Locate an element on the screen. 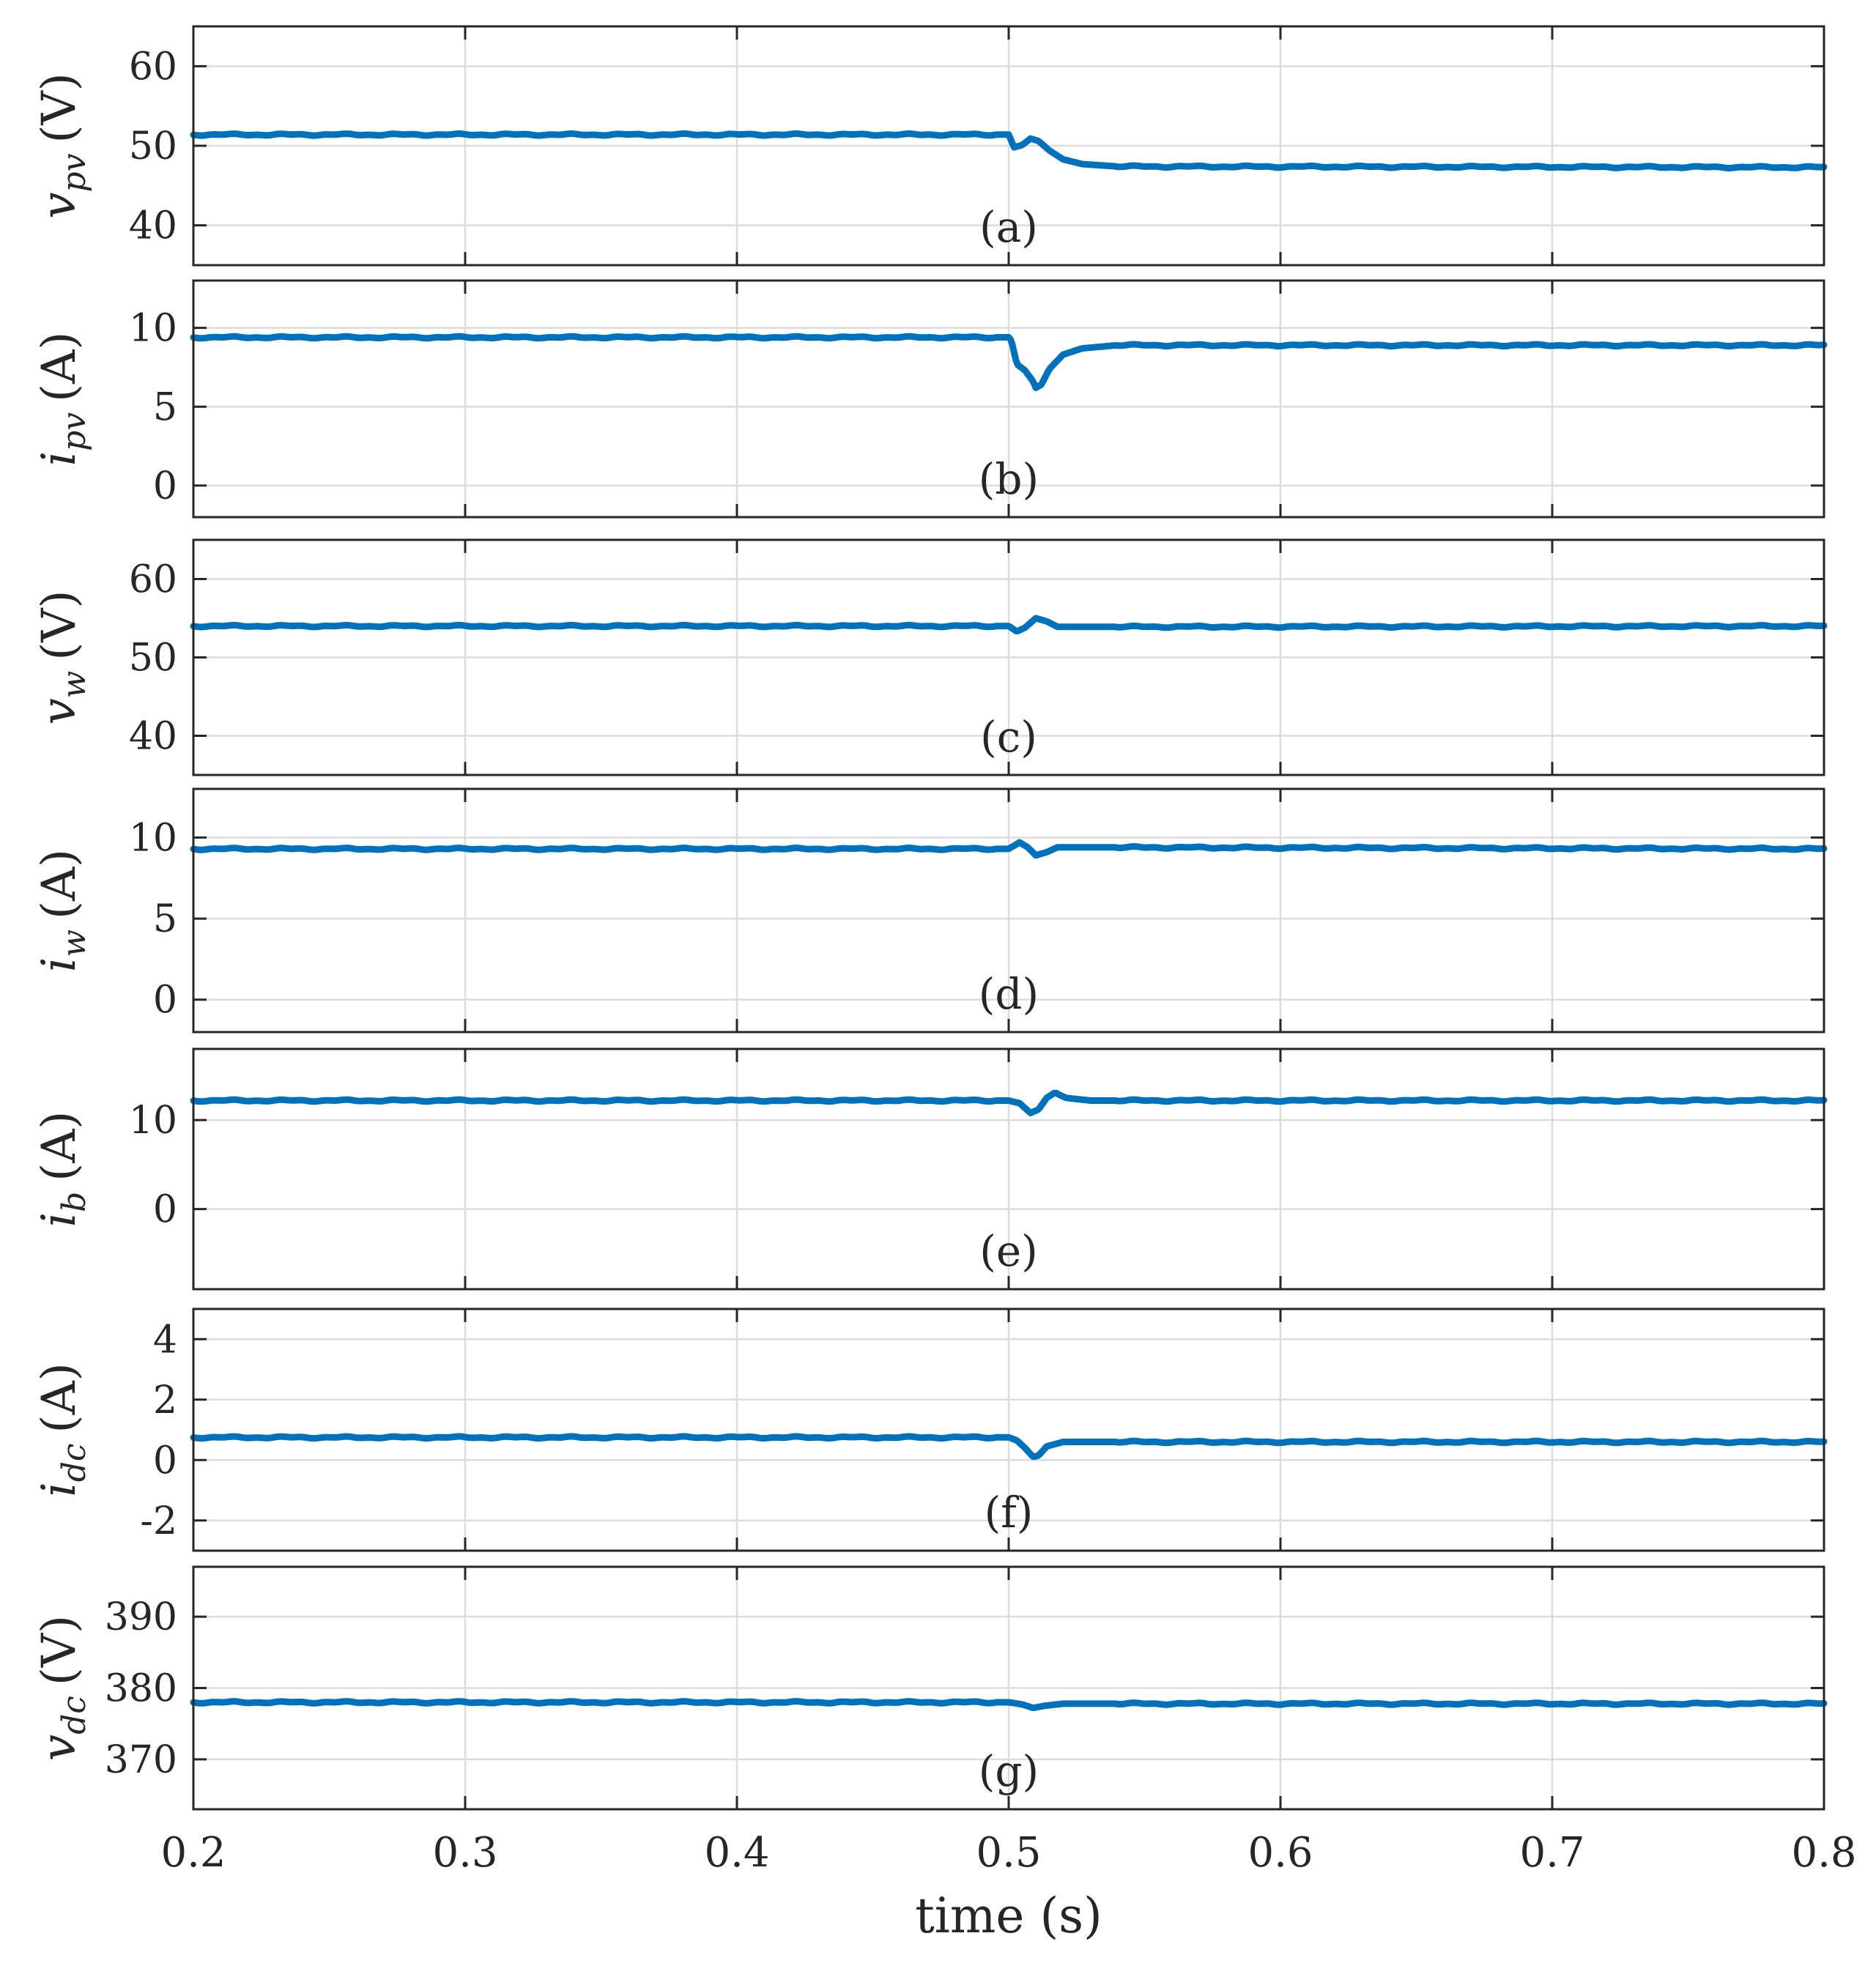  x-tick-label: 0.6 is located at coordinates (1280, 1853).